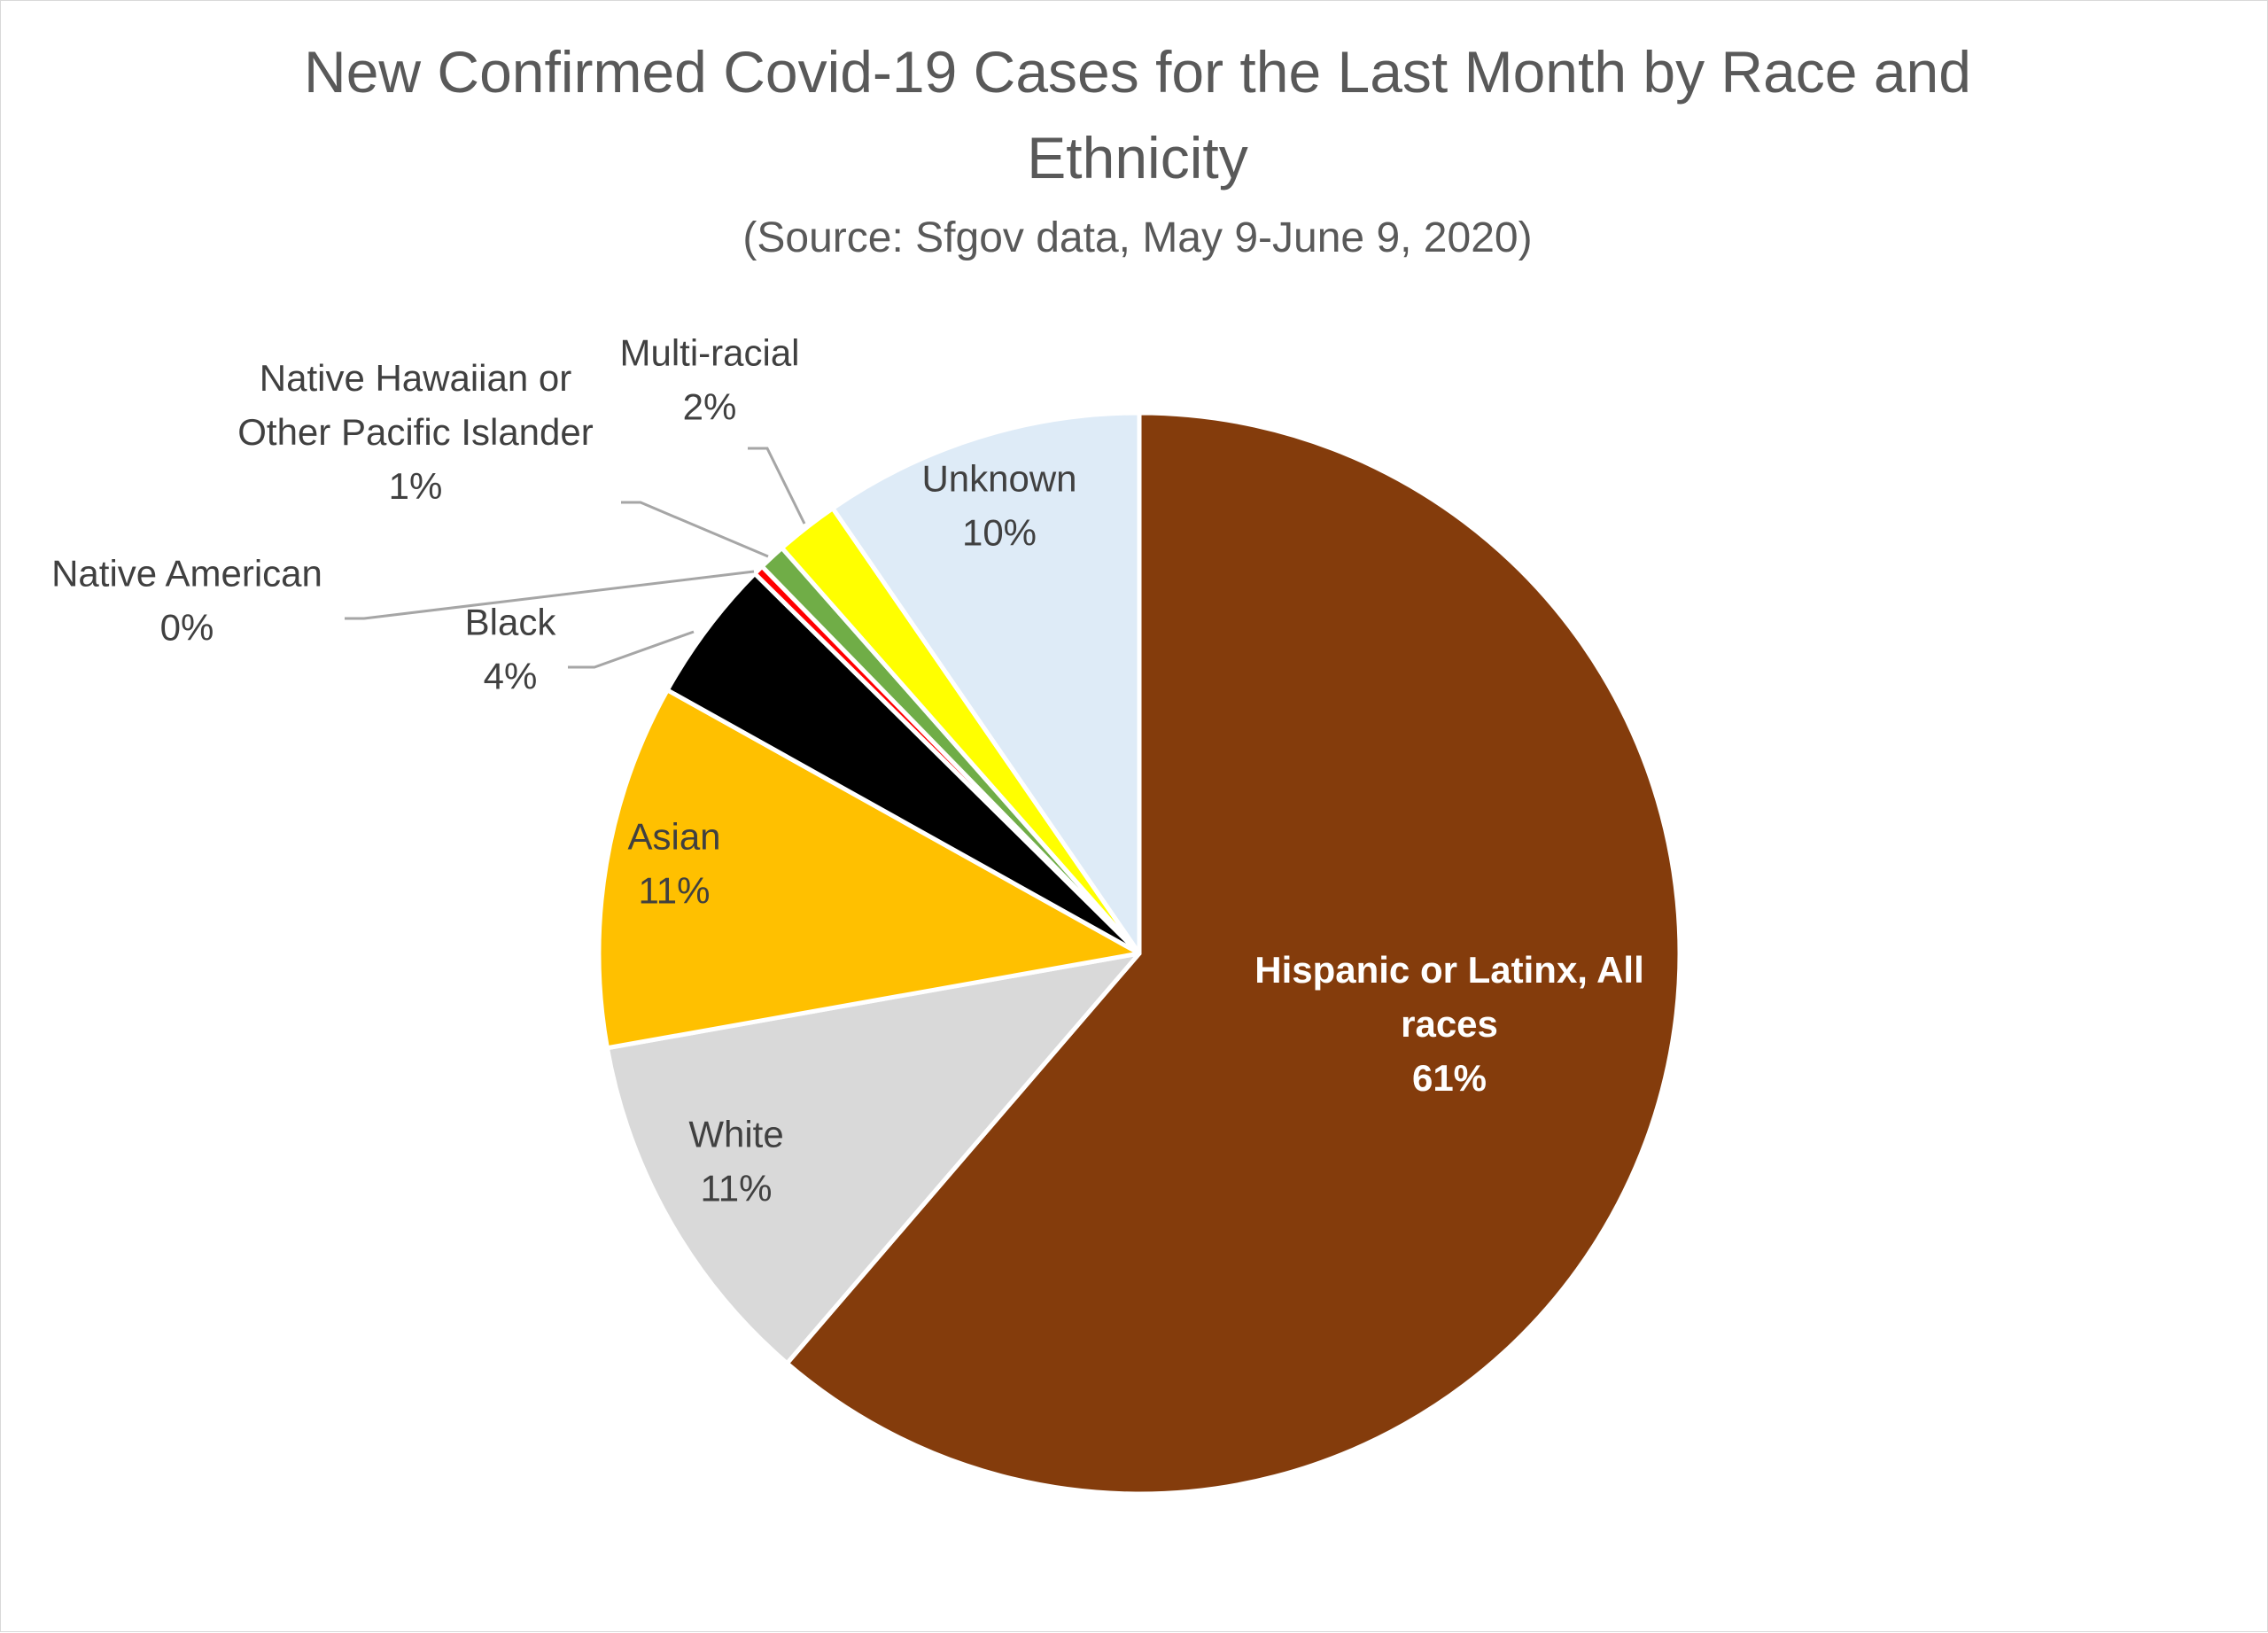 The image size is (2268, 1633). I want to click on data-label-category: races, so click(1449, 1024).